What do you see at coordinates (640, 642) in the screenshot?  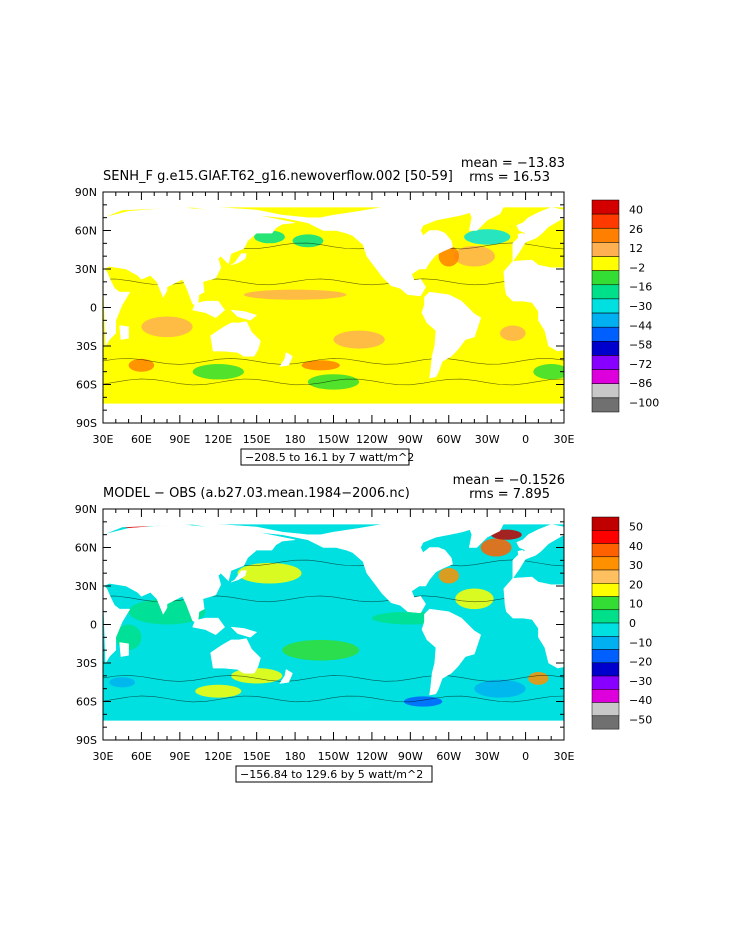 I see `colorbar-label: −10` at bounding box center [640, 642].